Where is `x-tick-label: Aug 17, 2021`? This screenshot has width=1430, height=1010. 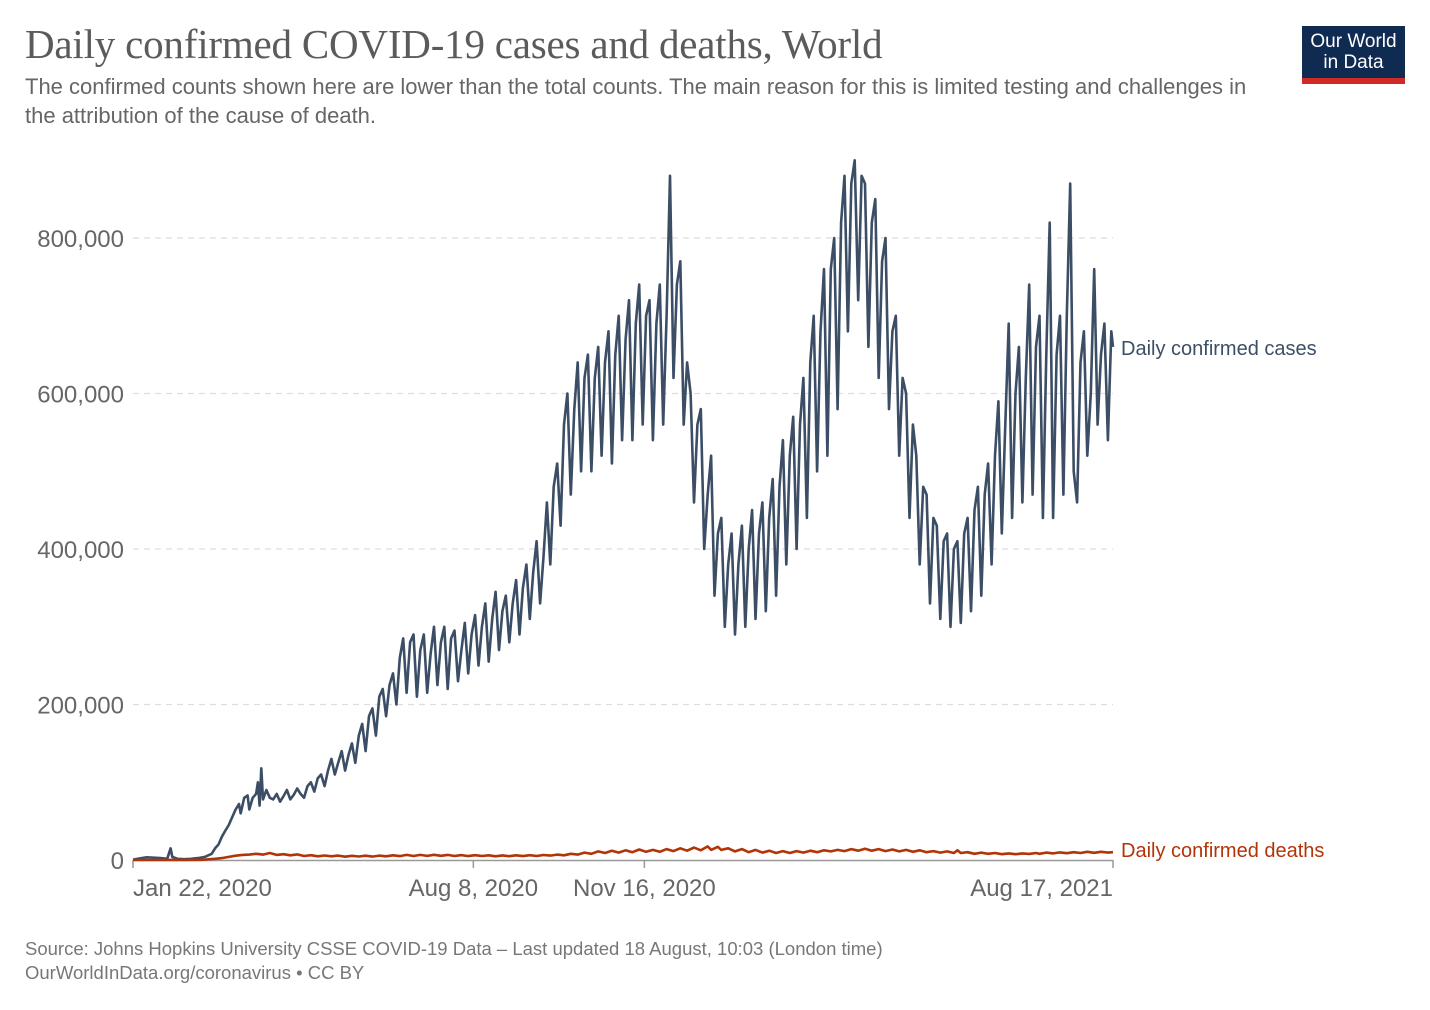 x-tick-label: Aug 17, 2021 is located at coordinates (1041, 888).